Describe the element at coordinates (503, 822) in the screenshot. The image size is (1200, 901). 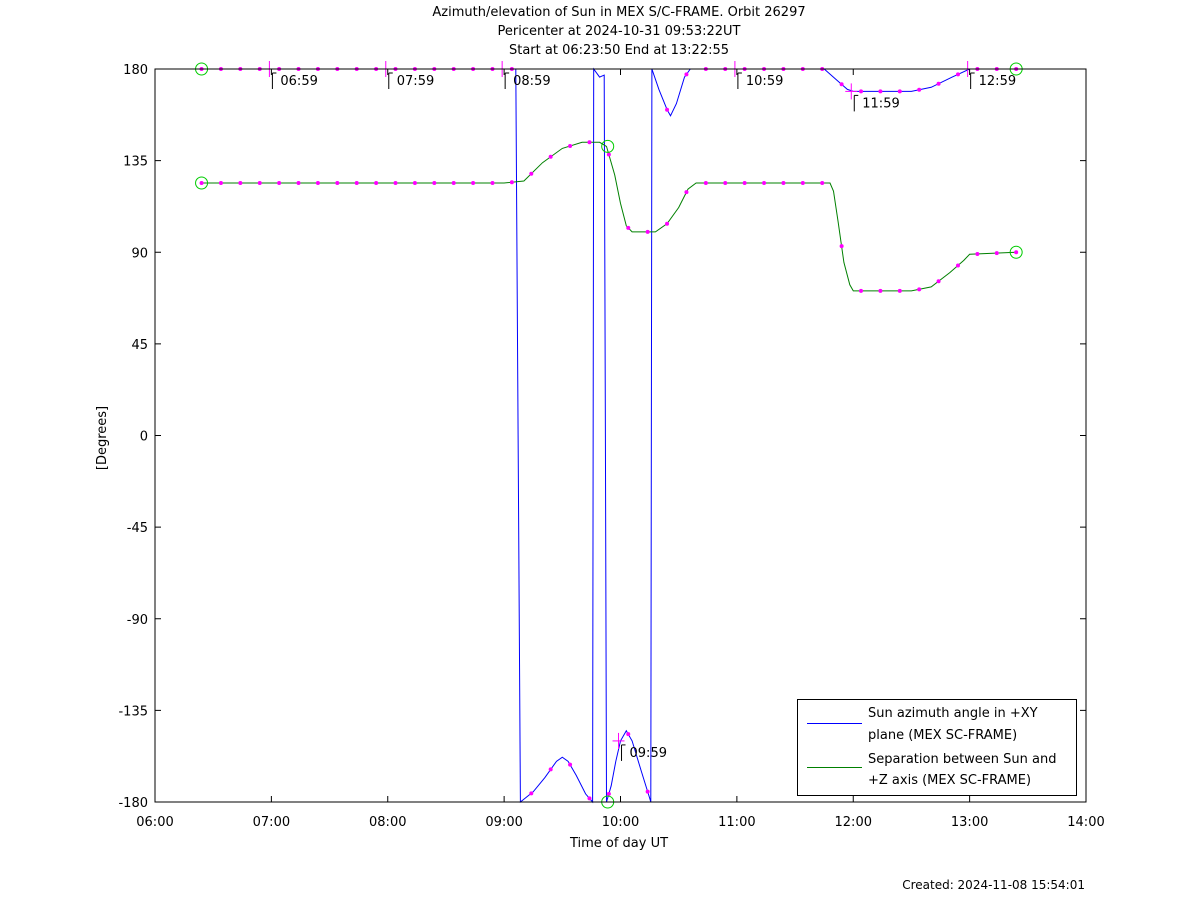
I see `x-tick-label: 09:00` at that location.